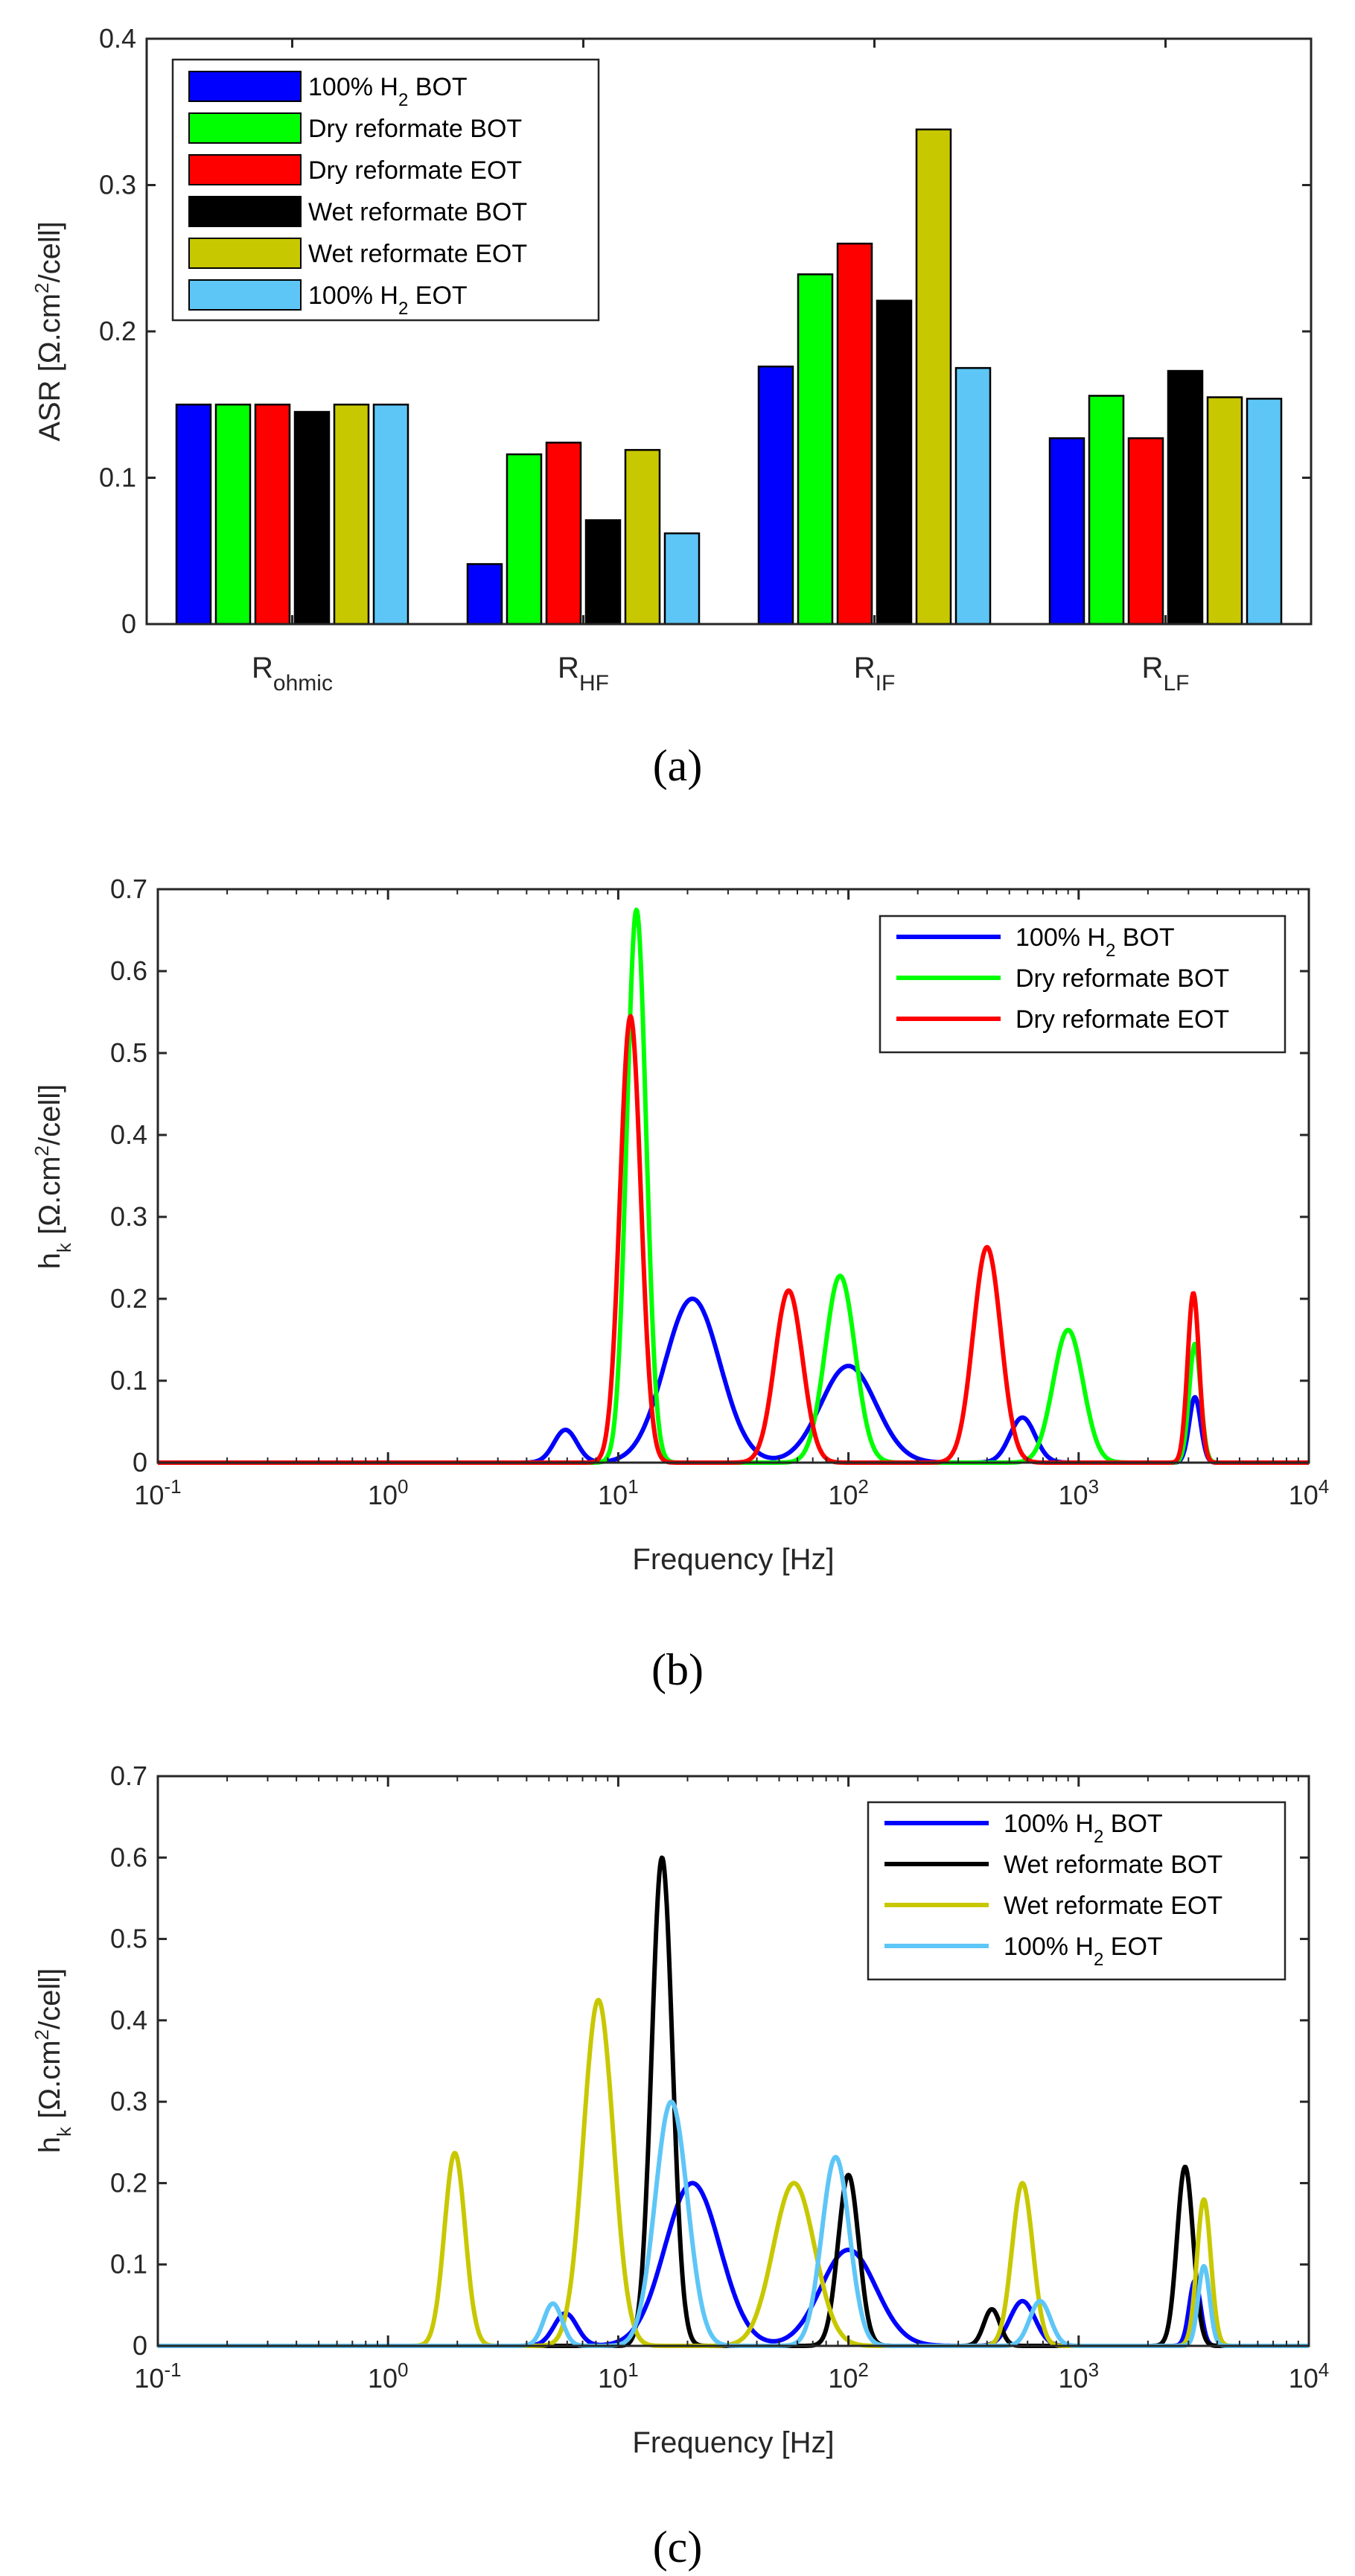  I want to click on panel-b-xtick-label: 10⁰, so click(389, 1492).